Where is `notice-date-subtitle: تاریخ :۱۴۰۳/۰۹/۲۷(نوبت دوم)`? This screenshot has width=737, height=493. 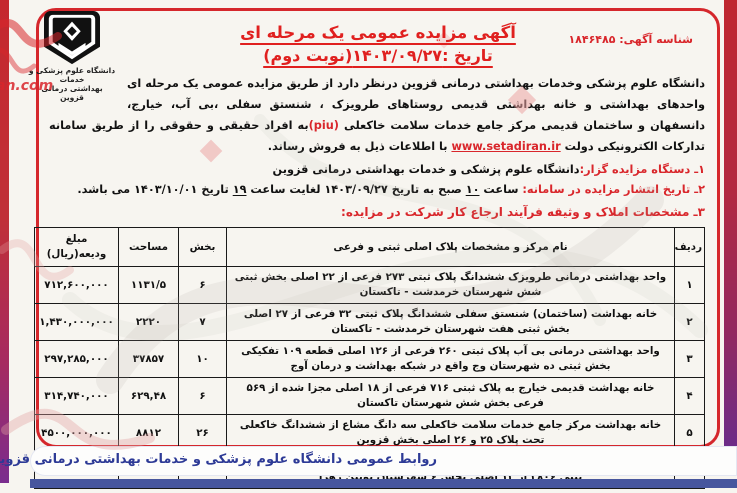 notice-date-subtitle: تاریخ :۱۴۰۳/۰۹/۲۷(نوبت دوم) is located at coordinates (378, 55).